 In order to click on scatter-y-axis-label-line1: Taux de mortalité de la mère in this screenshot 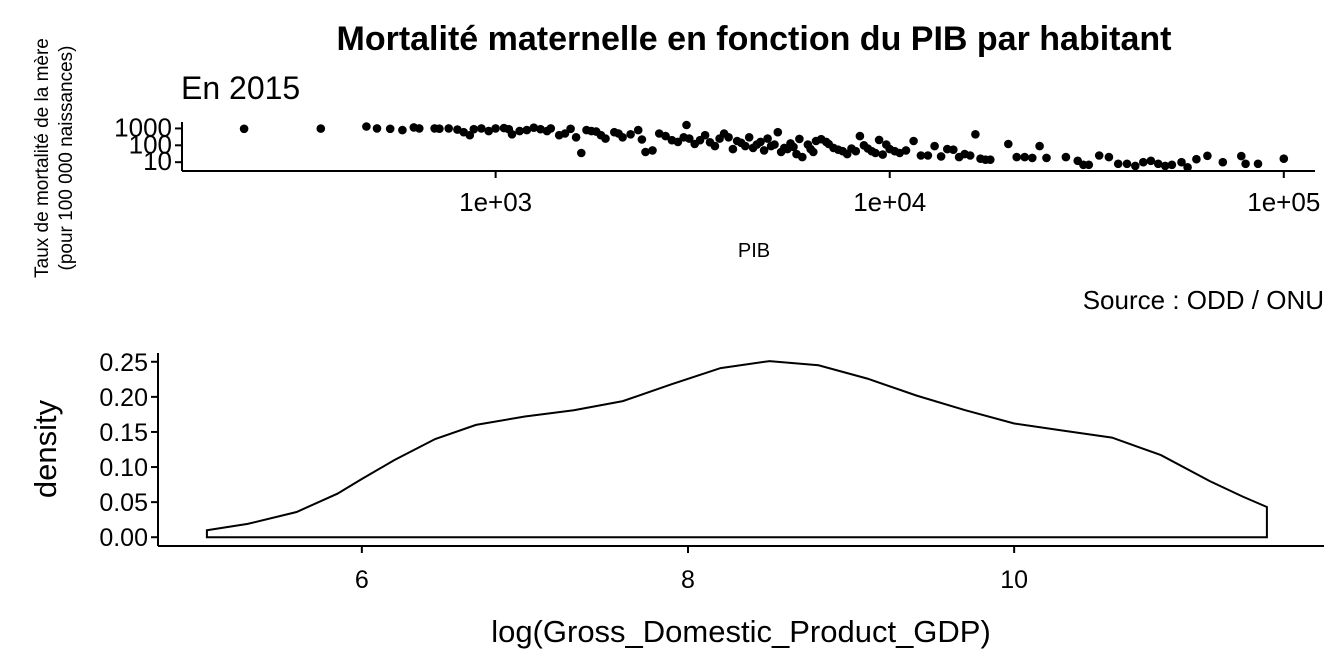, I will do `click(42, 158)`.